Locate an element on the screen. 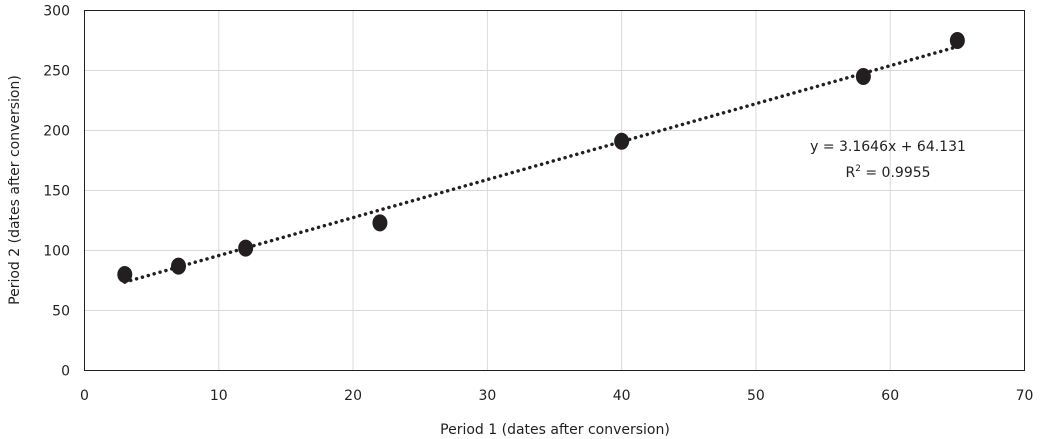  x-tick-label: 50 is located at coordinates (756, 396).